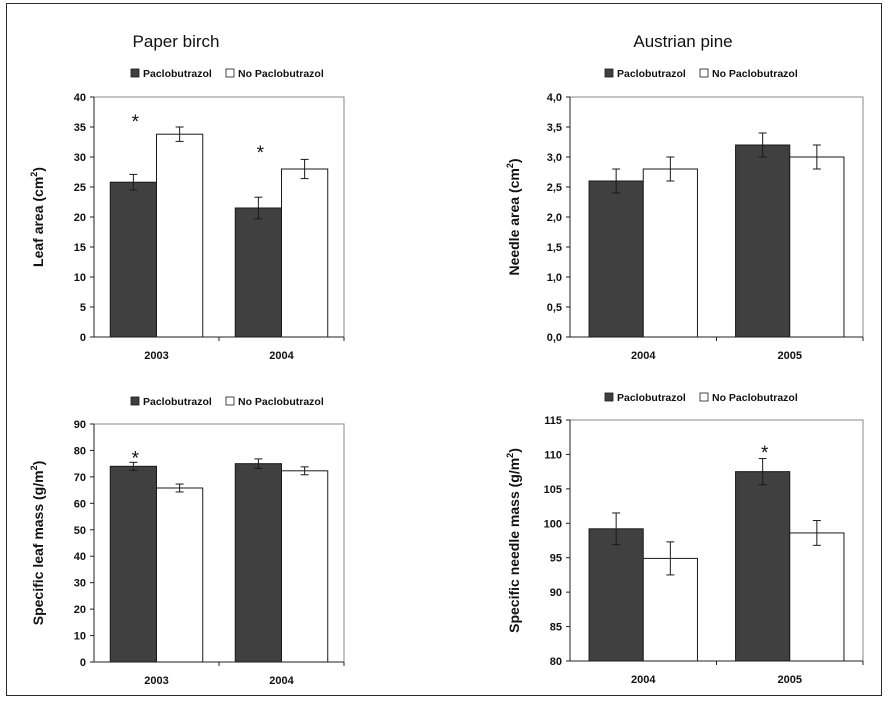  I want to click on y-tick-label: 5, so click(83, 308).